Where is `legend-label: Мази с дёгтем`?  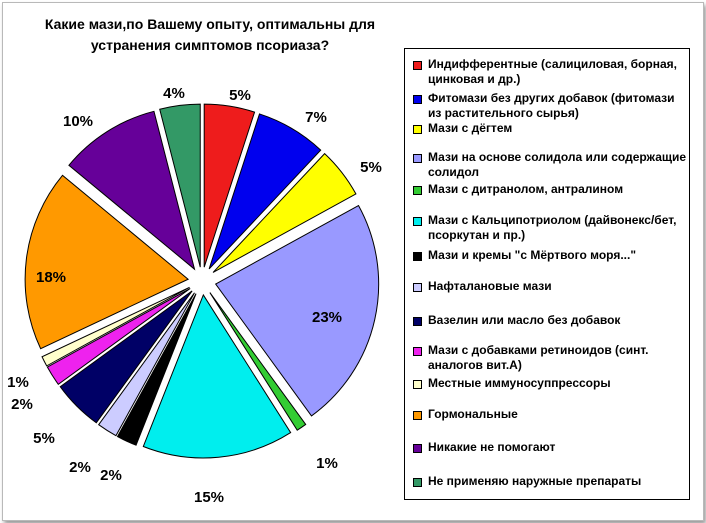 legend-label: Мази с дёгтем is located at coordinates (470, 128).